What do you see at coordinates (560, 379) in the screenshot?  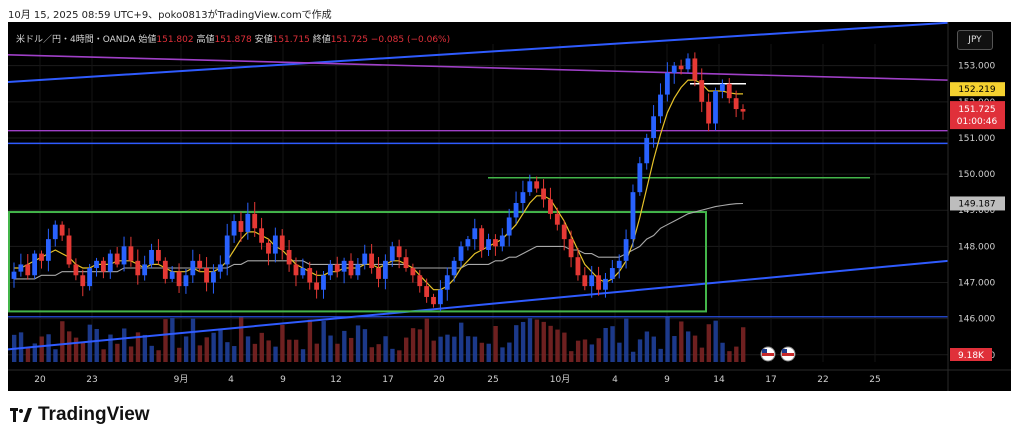 I see `time-tick-label: 10月` at bounding box center [560, 379].